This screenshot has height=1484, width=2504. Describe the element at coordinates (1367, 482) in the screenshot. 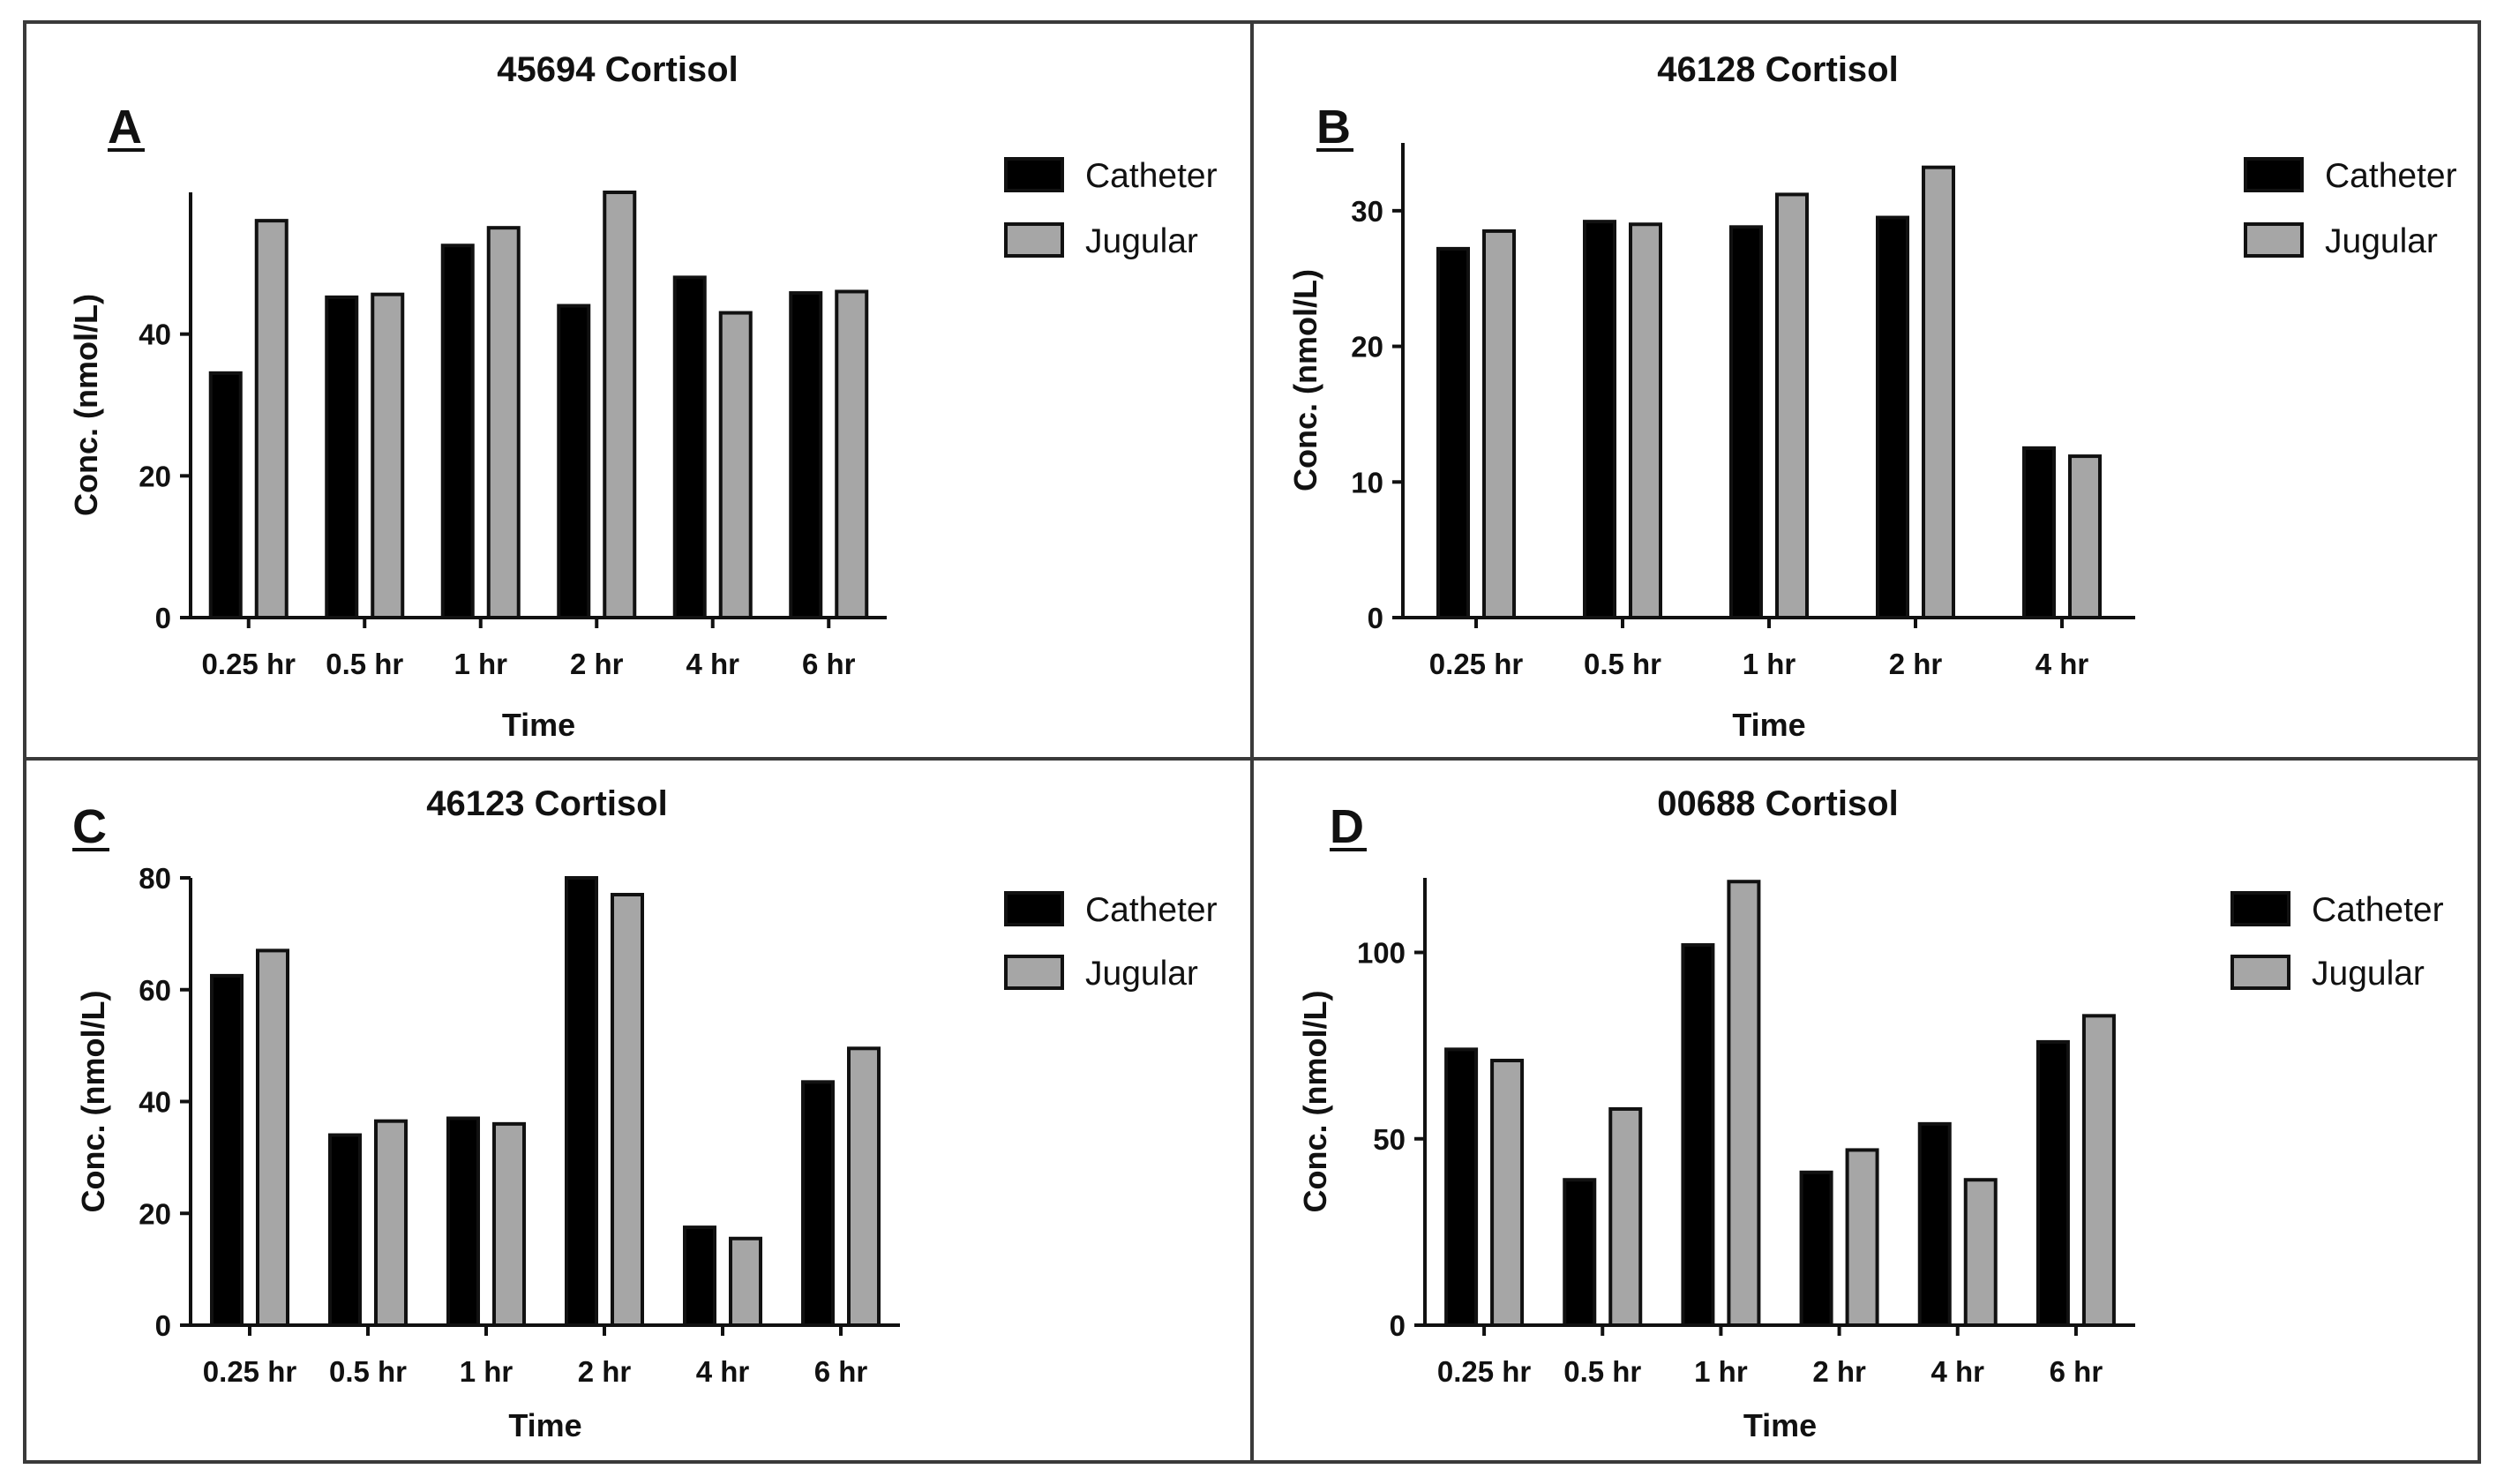

I see `y-tick-label: 10` at that location.